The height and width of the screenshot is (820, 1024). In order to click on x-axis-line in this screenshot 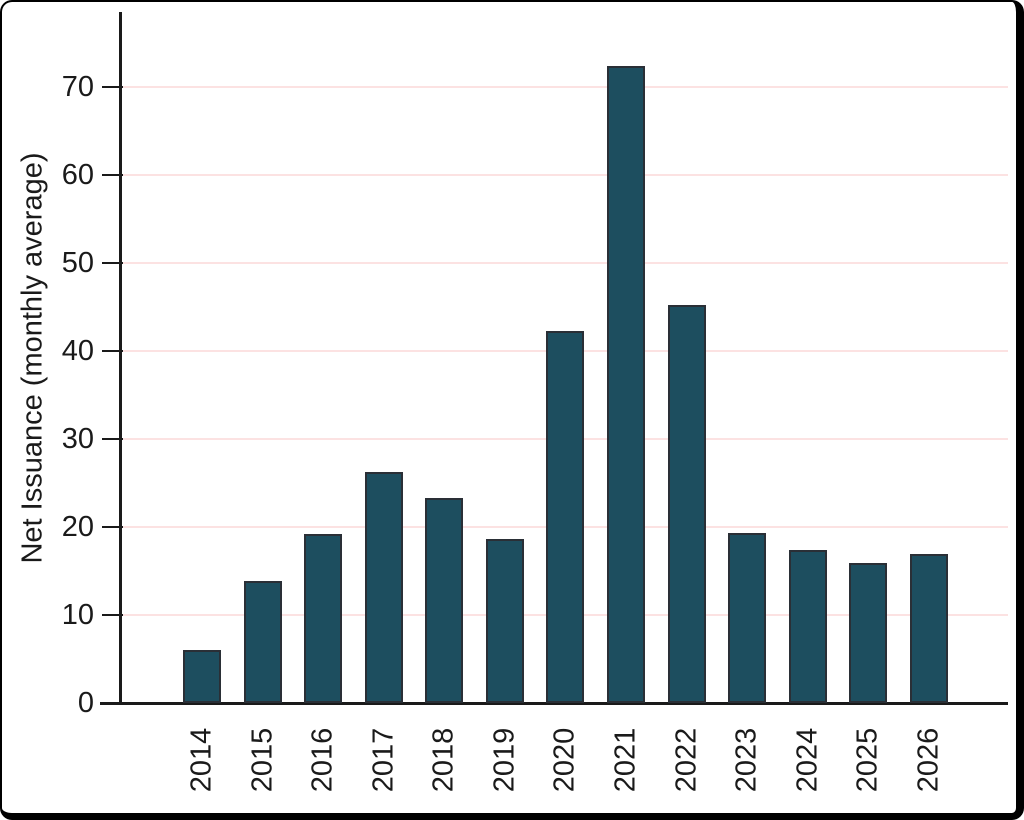, I will do `click(554, 703)`.